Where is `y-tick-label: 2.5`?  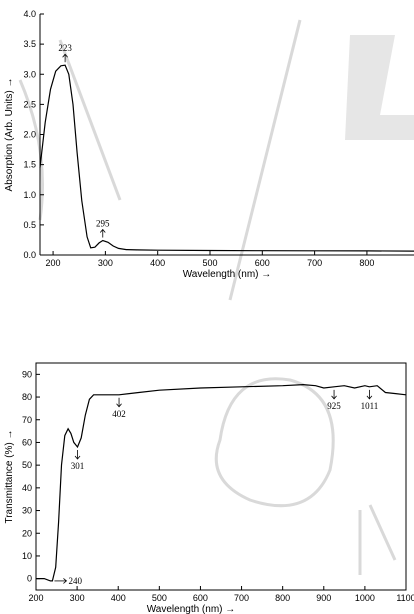 y-tick-label: 2.5 is located at coordinates (29, 104).